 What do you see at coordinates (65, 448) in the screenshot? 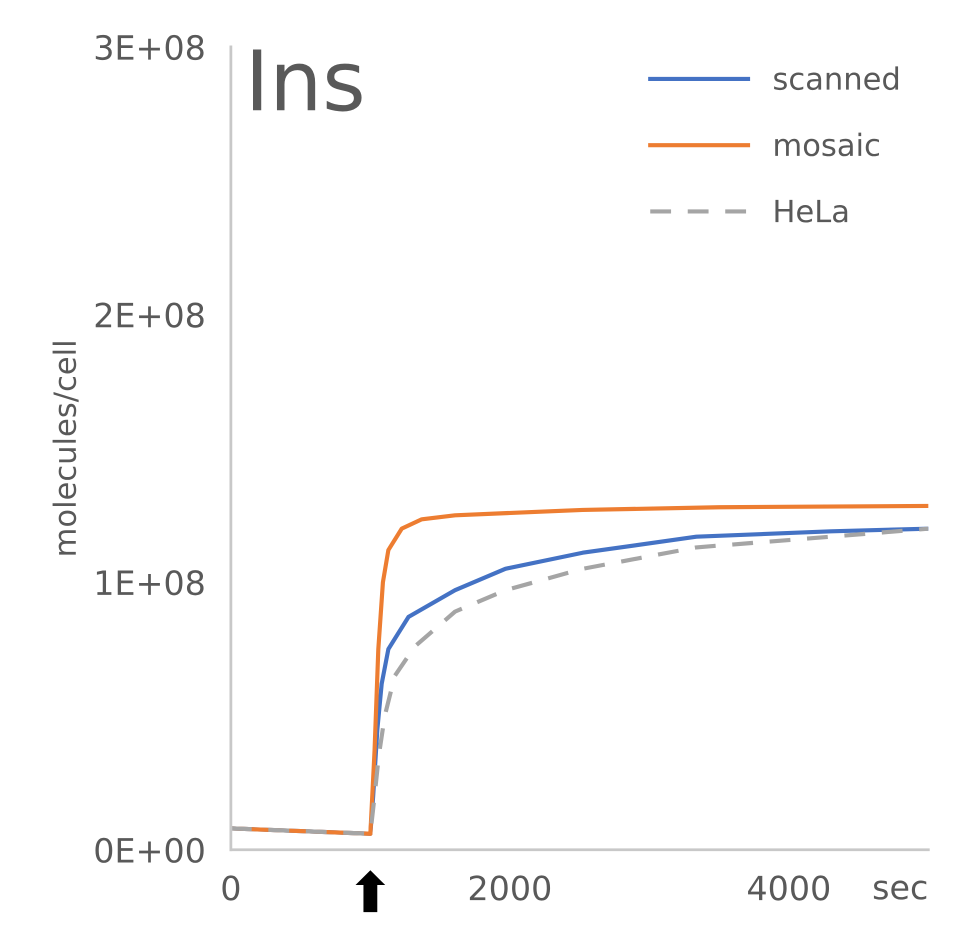
I see `y-axis-title: molecules/cell` at bounding box center [65, 448].